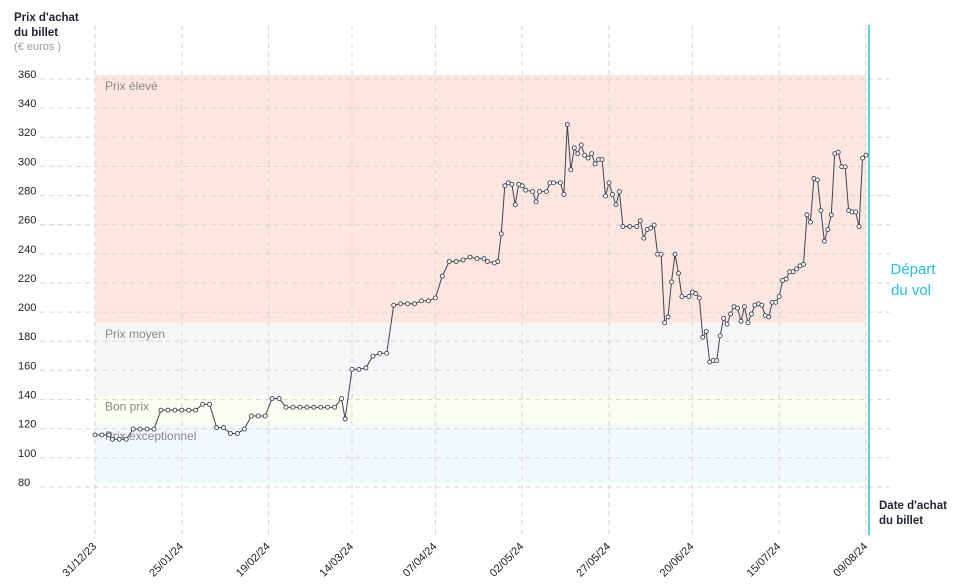  What do you see at coordinates (27, 425) in the screenshot?
I see `y-tick-label: 120` at bounding box center [27, 425].